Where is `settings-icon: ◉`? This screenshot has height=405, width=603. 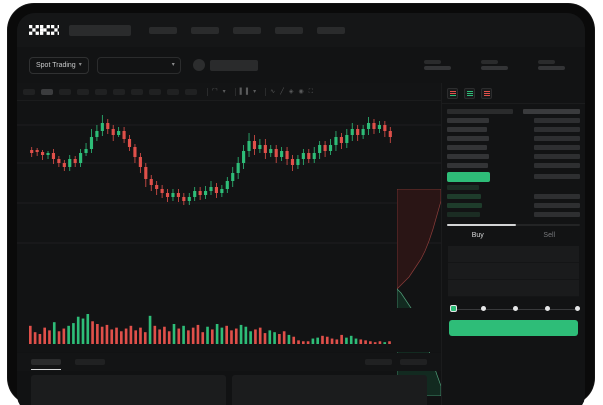
settings-icon: ◉ is located at coordinates (301, 91).